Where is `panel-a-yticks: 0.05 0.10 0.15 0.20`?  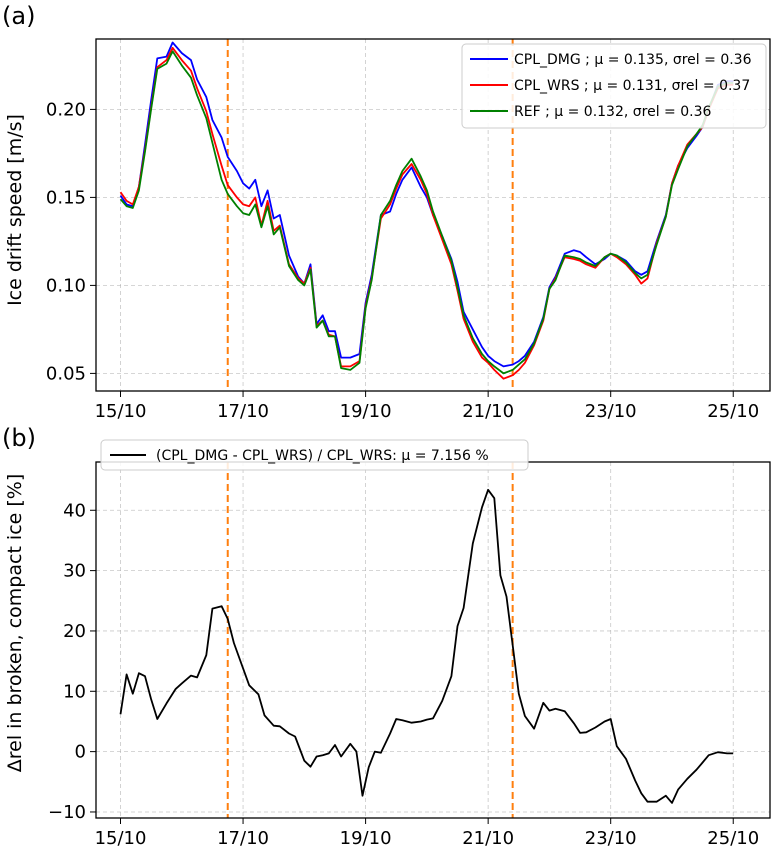
panel-a-yticks: 0.05 0.10 0.15 0.20 is located at coordinates (71, 241).